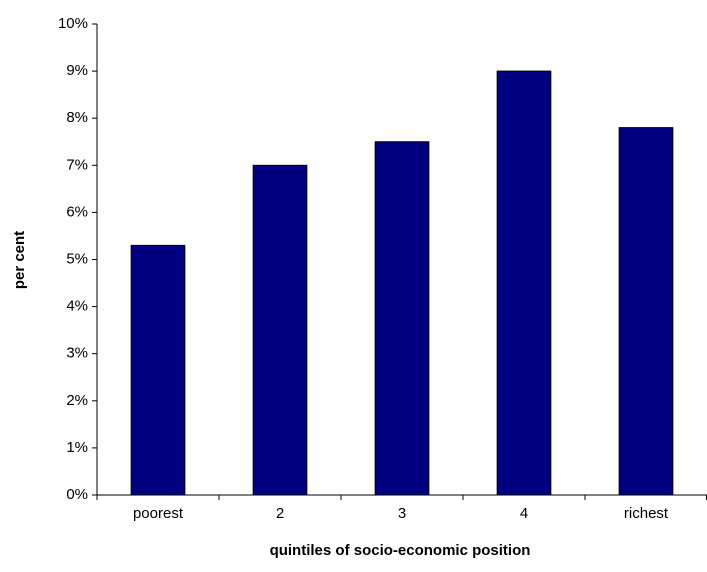  What do you see at coordinates (77, 211) in the screenshot?
I see `y-tick-label: 6%` at bounding box center [77, 211].